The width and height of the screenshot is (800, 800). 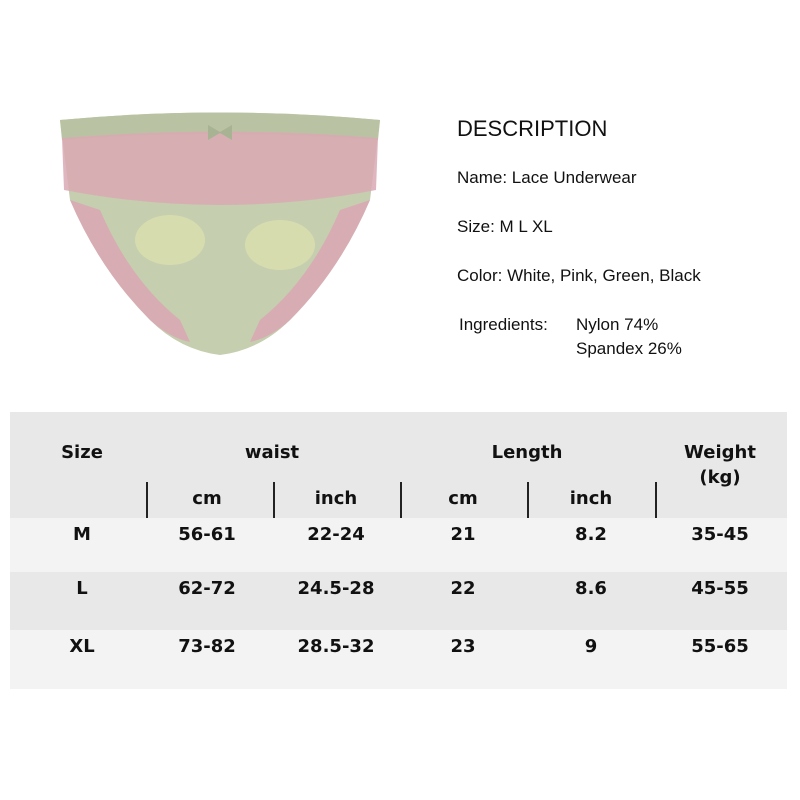 I want to click on header-waist: waist, so click(x=272, y=452).